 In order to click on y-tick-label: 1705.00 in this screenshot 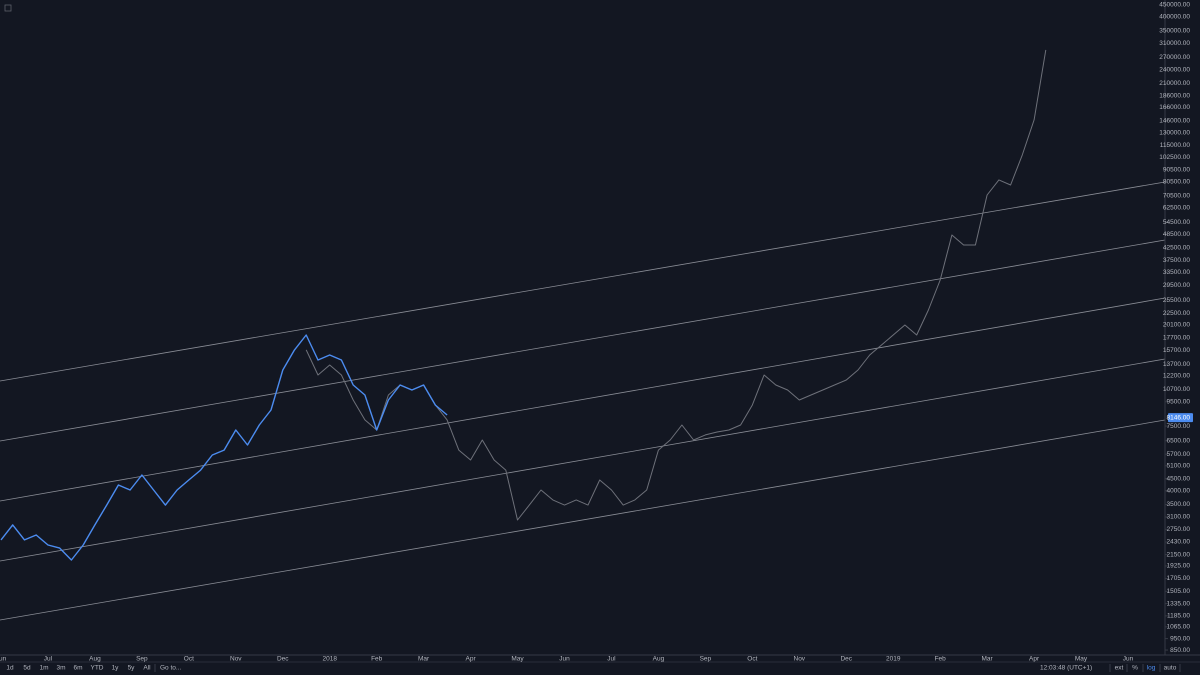, I will do `click(1179, 578)`.